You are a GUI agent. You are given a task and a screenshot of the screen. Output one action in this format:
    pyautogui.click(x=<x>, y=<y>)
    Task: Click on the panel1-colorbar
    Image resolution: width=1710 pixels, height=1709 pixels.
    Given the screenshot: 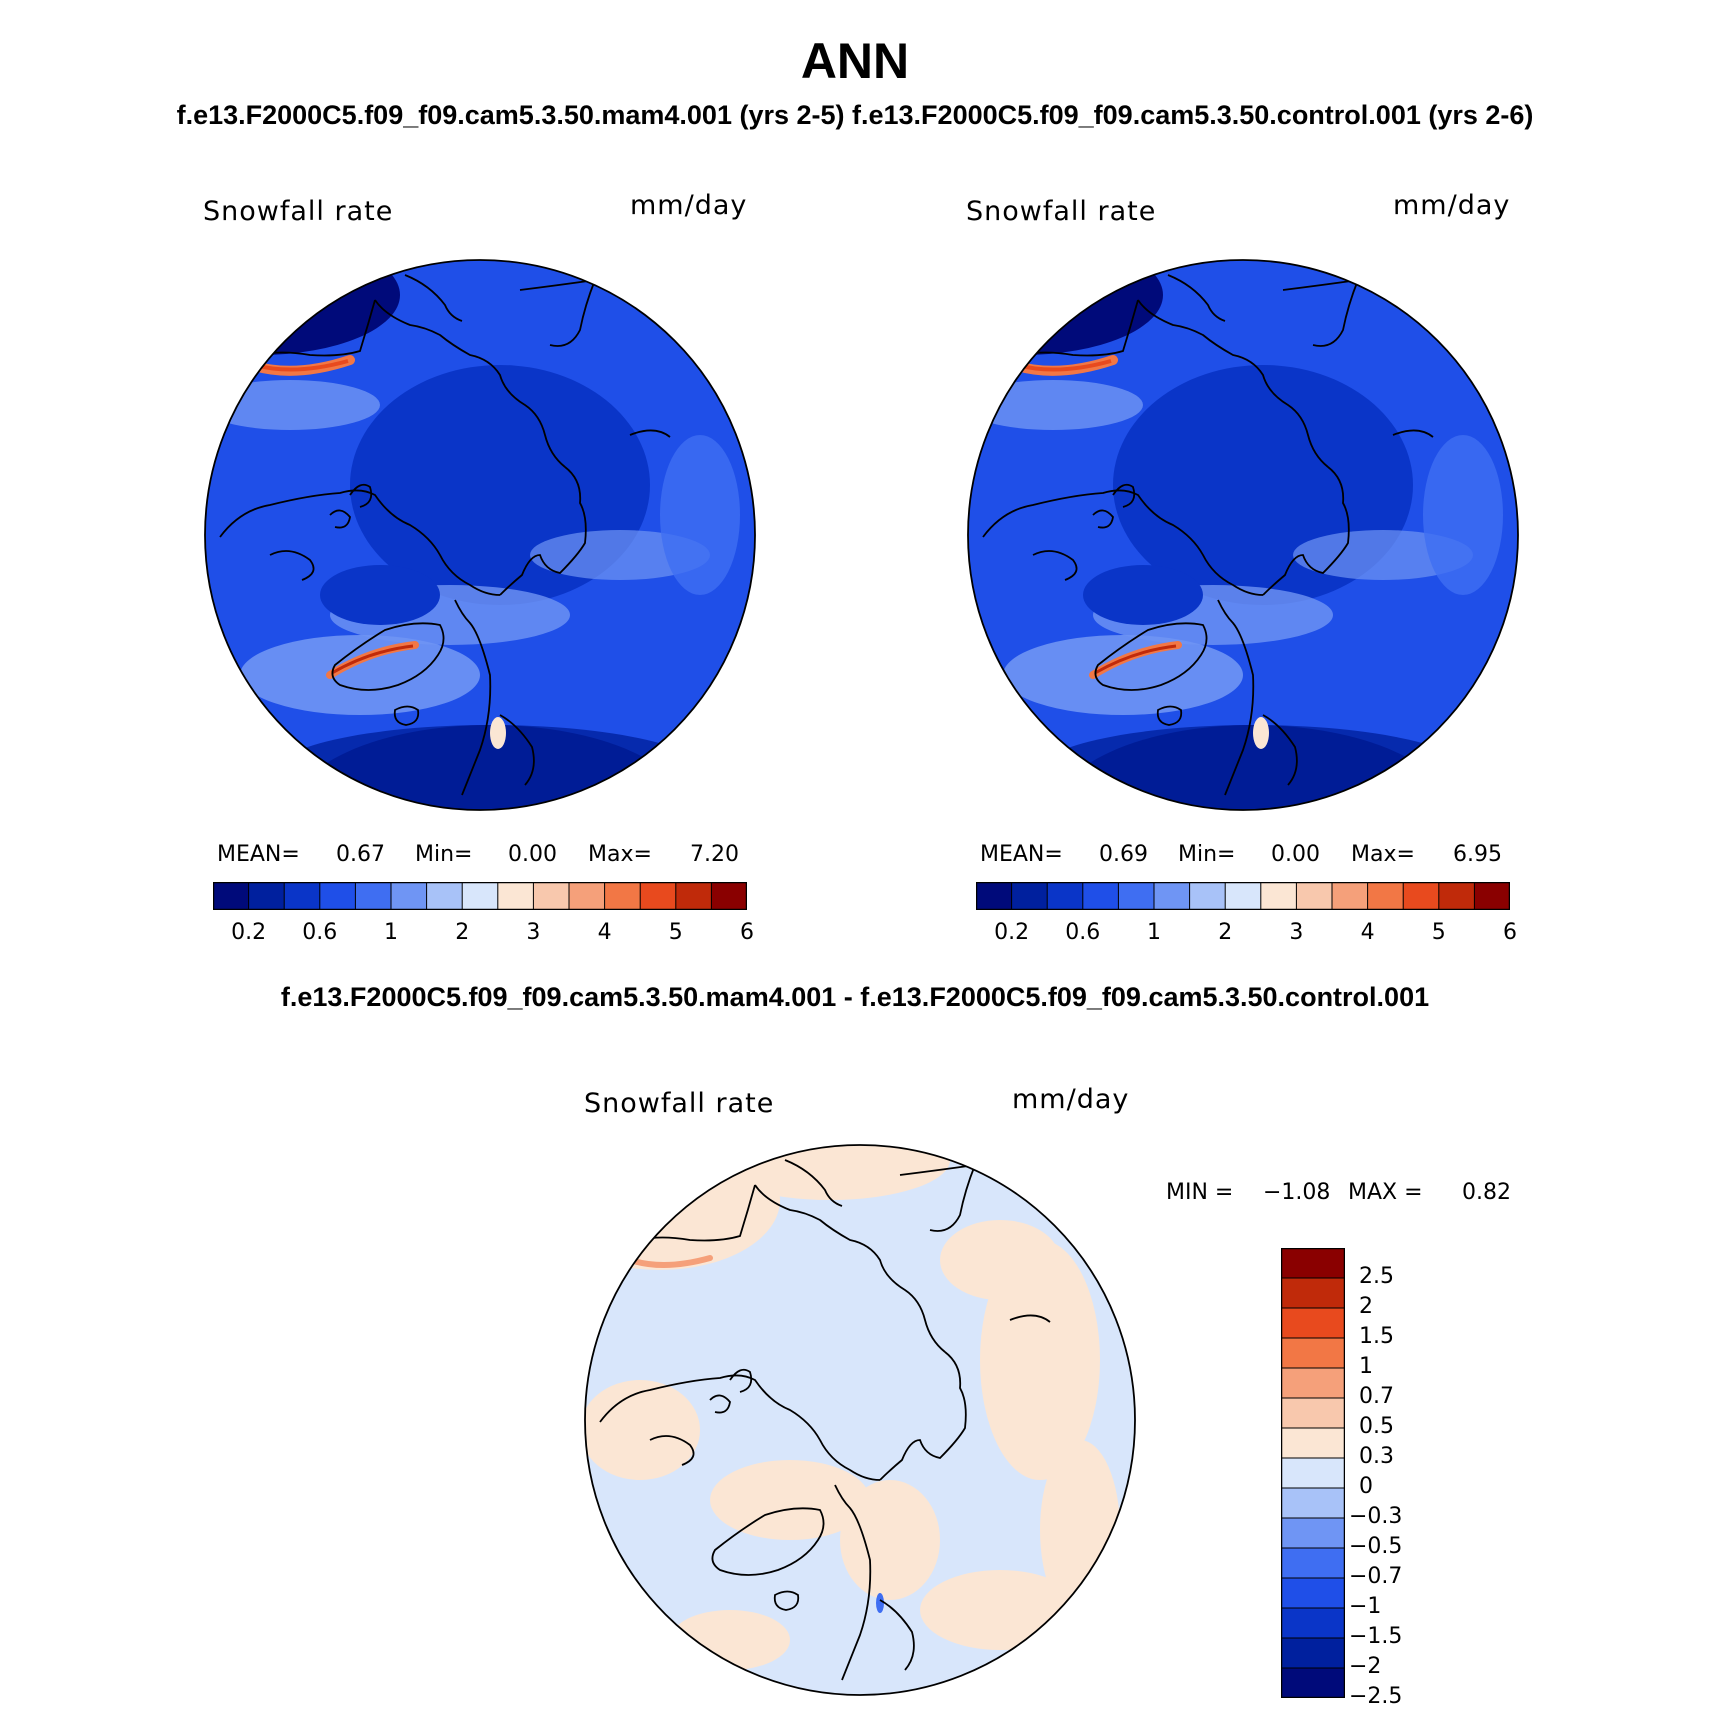 What is the action you would take?
    pyautogui.click(x=480, y=896)
    